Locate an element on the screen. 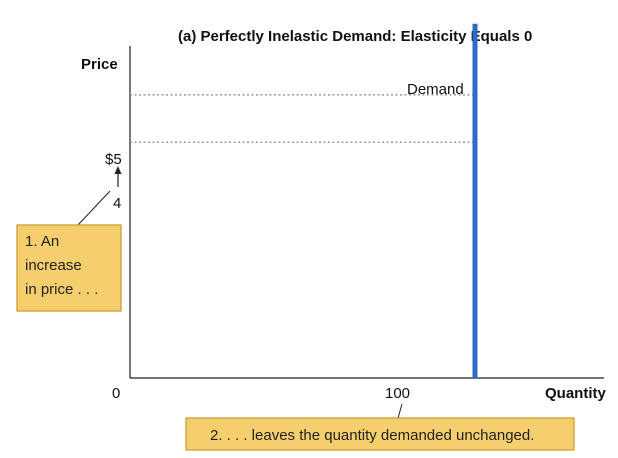 Image resolution: width=618 pixels, height=458 pixels. x-tick-label-0: 0 is located at coordinates (116, 393).